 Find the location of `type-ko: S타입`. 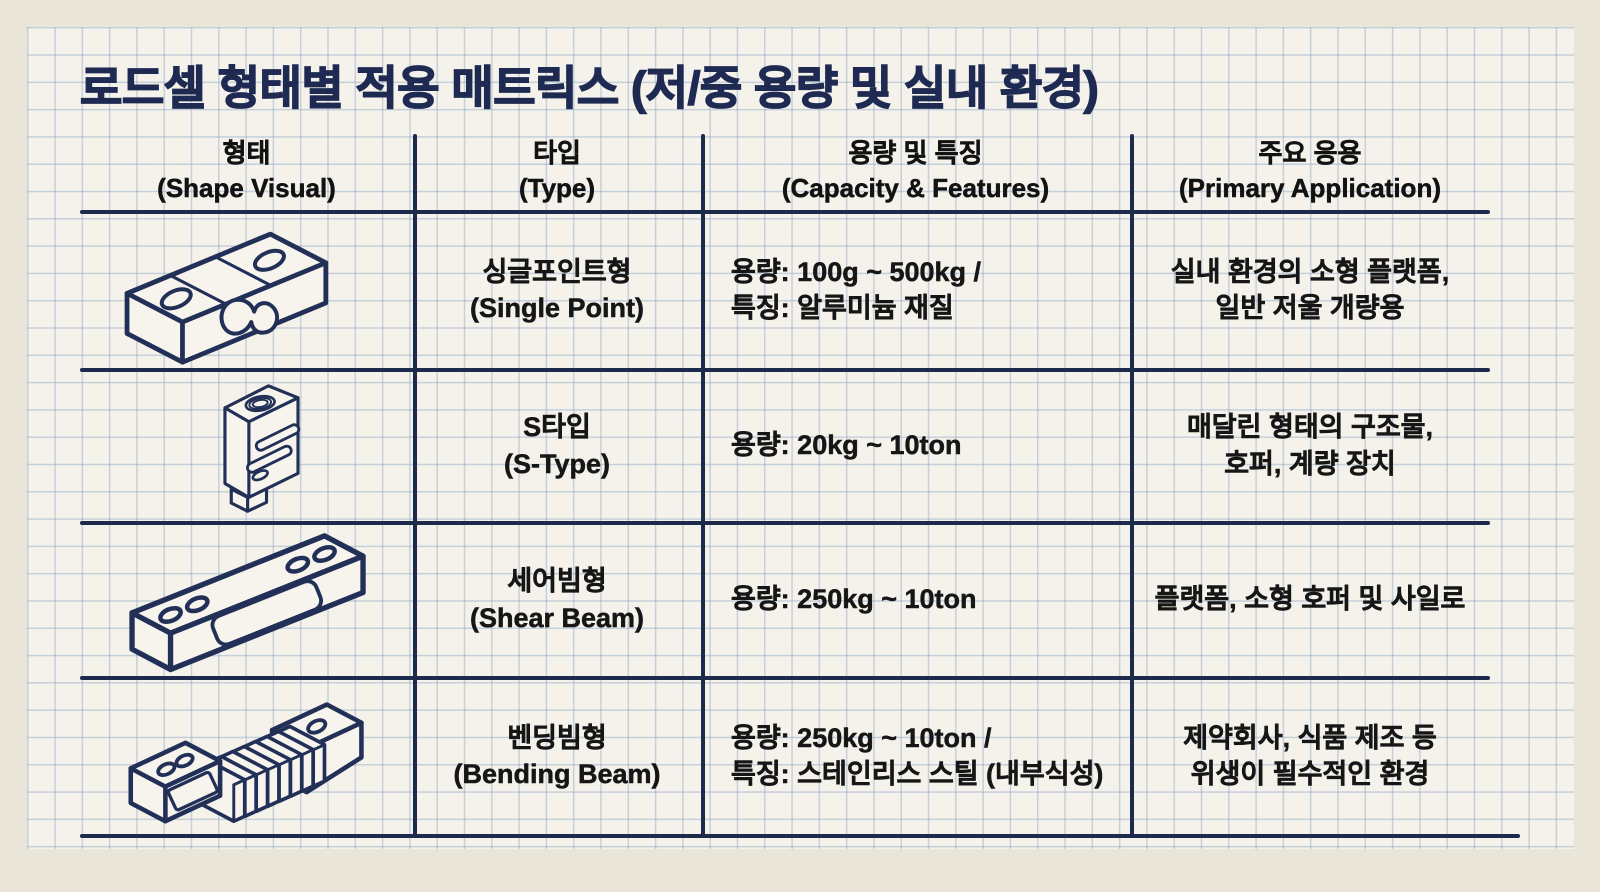

type-ko: S타입 is located at coordinates (557, 427).